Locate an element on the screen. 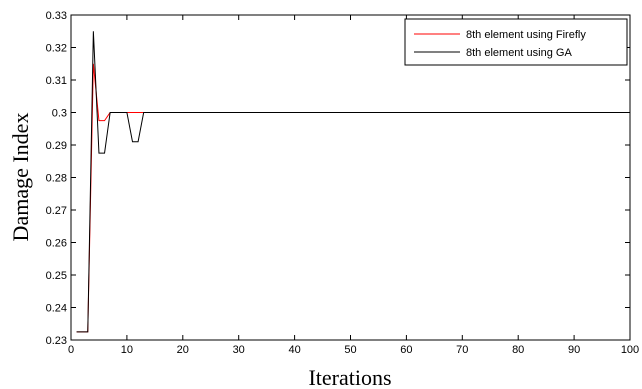  x-tick-label: 80 is located at coordinates (518, 350).